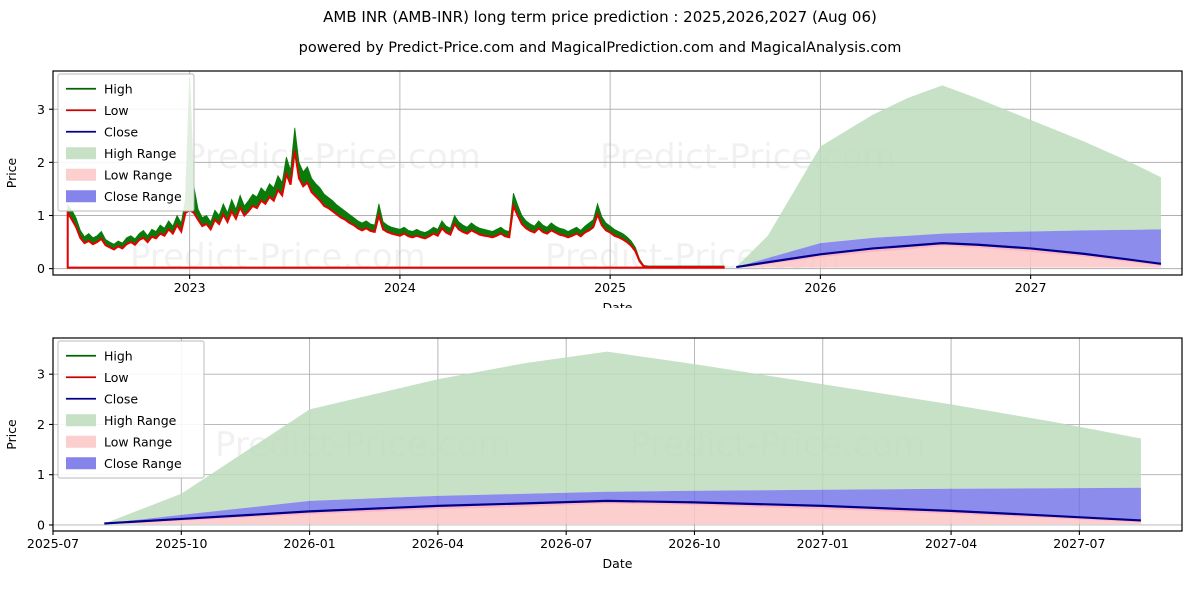 The image size is (1200, 600). What do you see at coordinates (1031, 287) in the screenshot?
I see `x-tick-label: 2027` at bounding box center [1031, 287].